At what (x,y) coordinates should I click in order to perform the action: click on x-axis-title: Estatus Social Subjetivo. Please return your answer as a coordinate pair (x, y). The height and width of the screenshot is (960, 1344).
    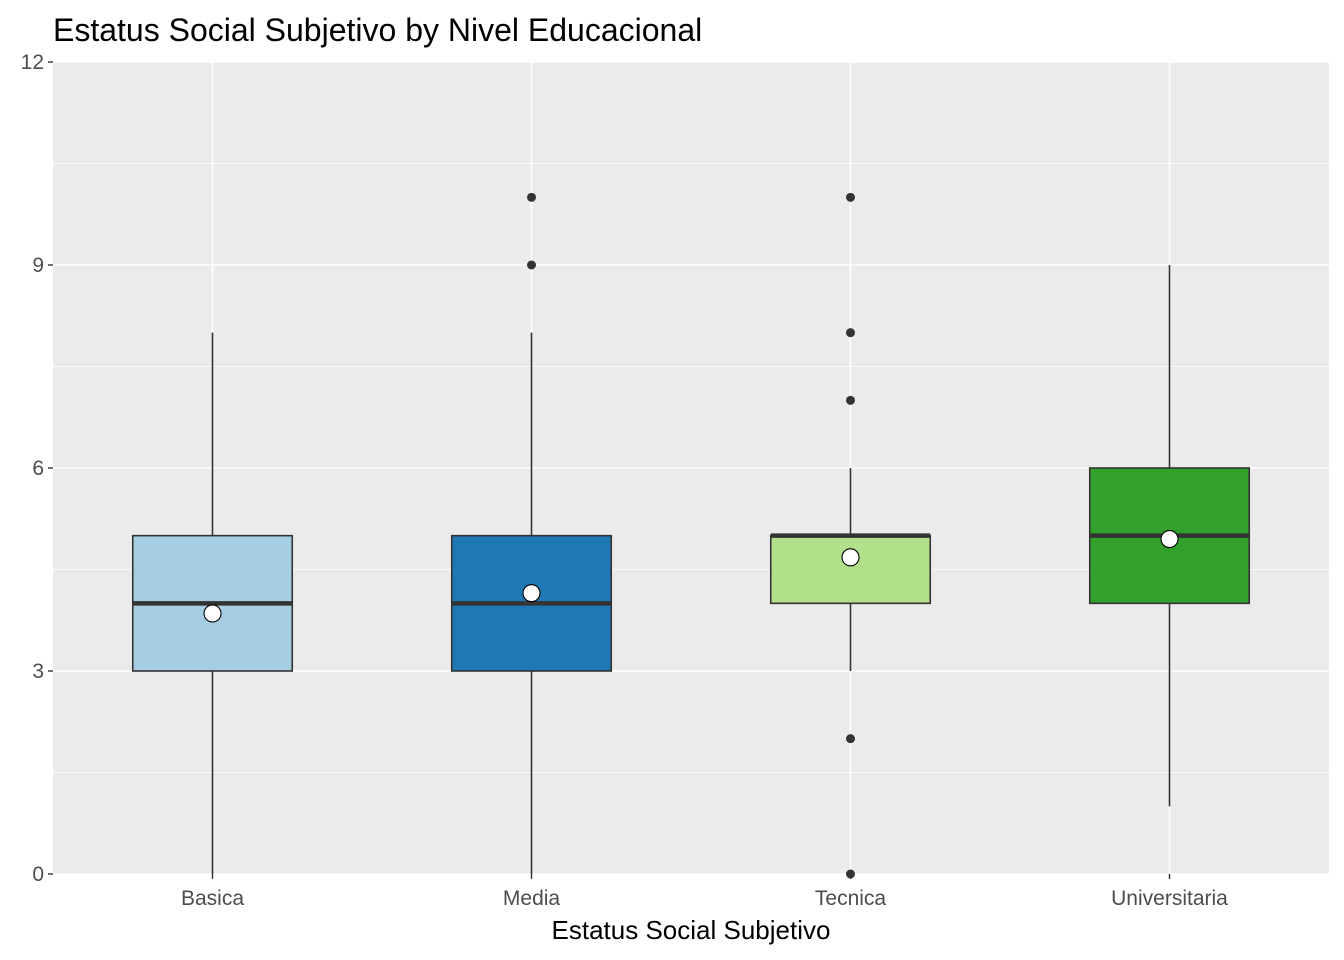
    Looking at the image, I should click on (691, 930).